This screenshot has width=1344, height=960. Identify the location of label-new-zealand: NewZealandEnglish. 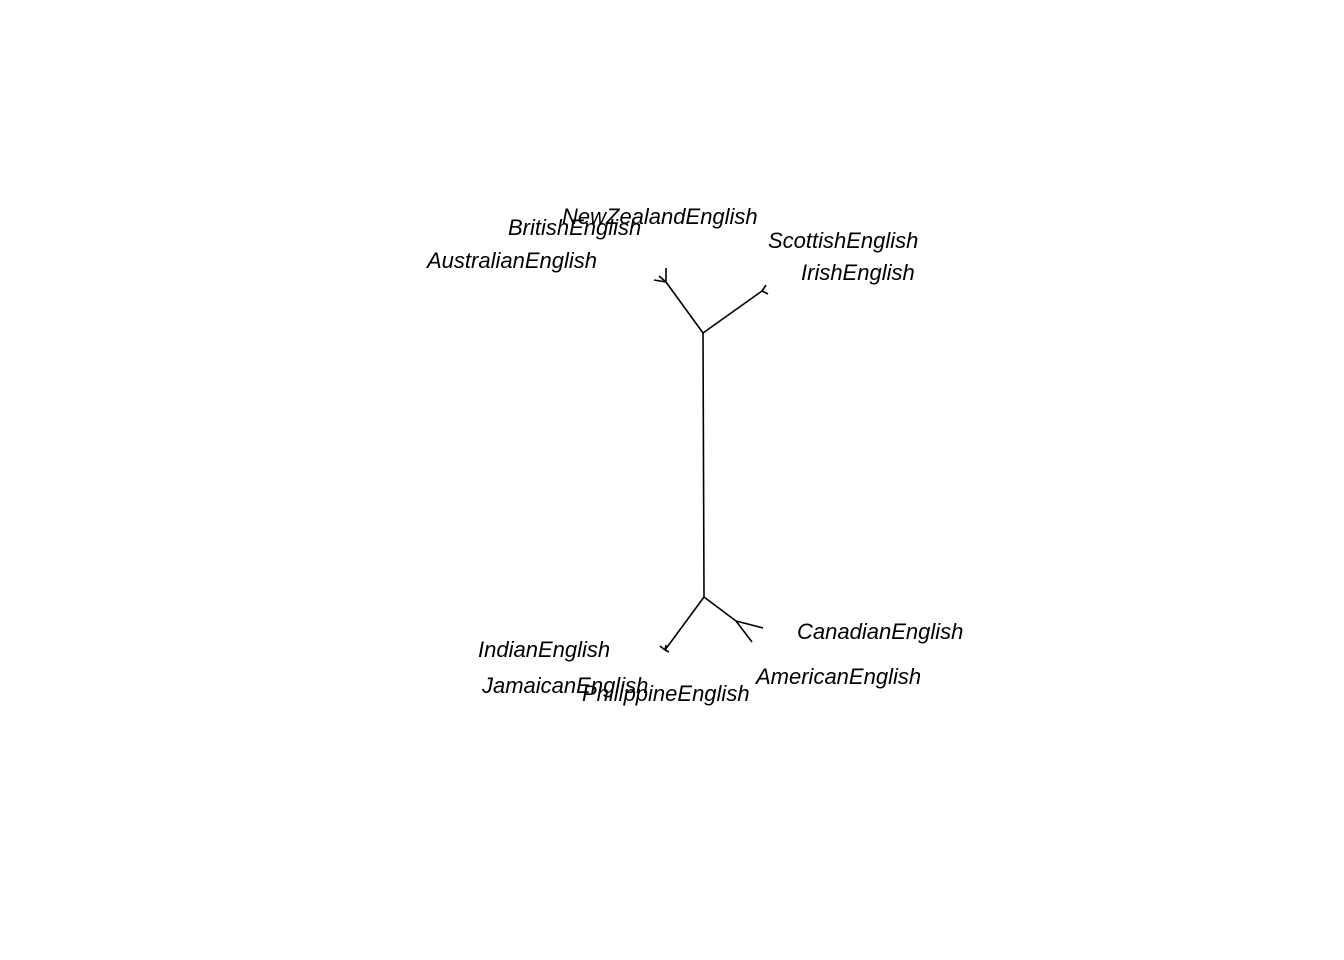
(660, 216).